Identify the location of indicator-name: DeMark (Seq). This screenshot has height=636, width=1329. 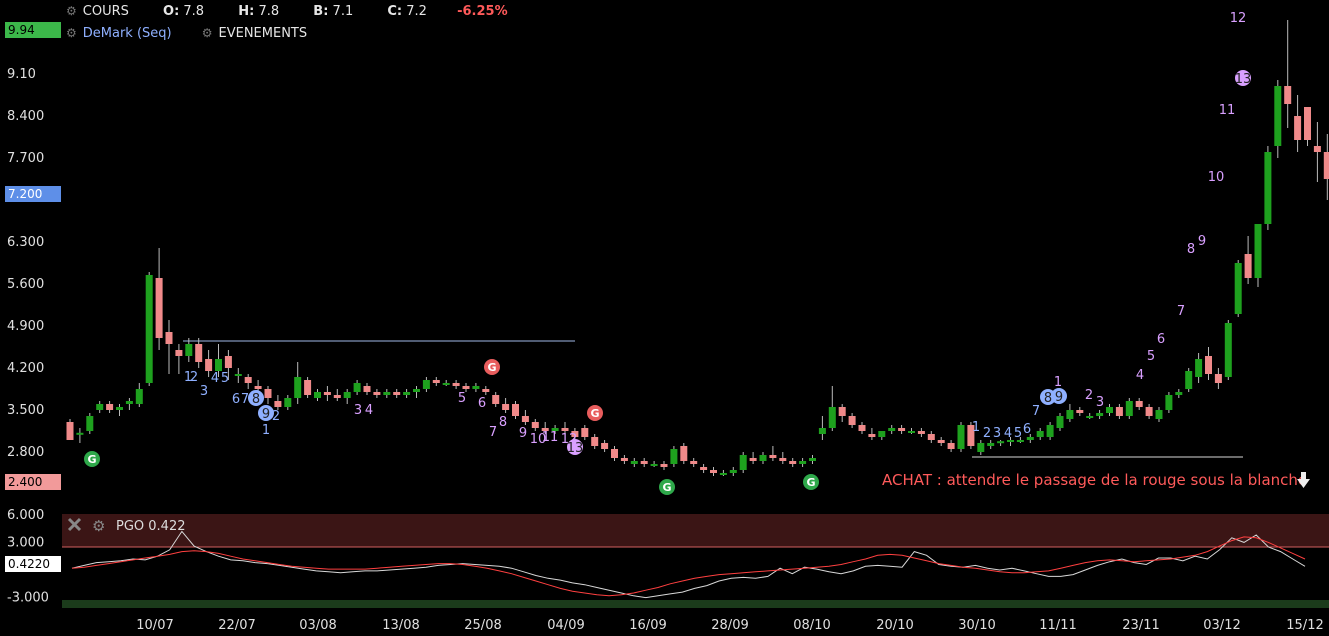
(127, 33).